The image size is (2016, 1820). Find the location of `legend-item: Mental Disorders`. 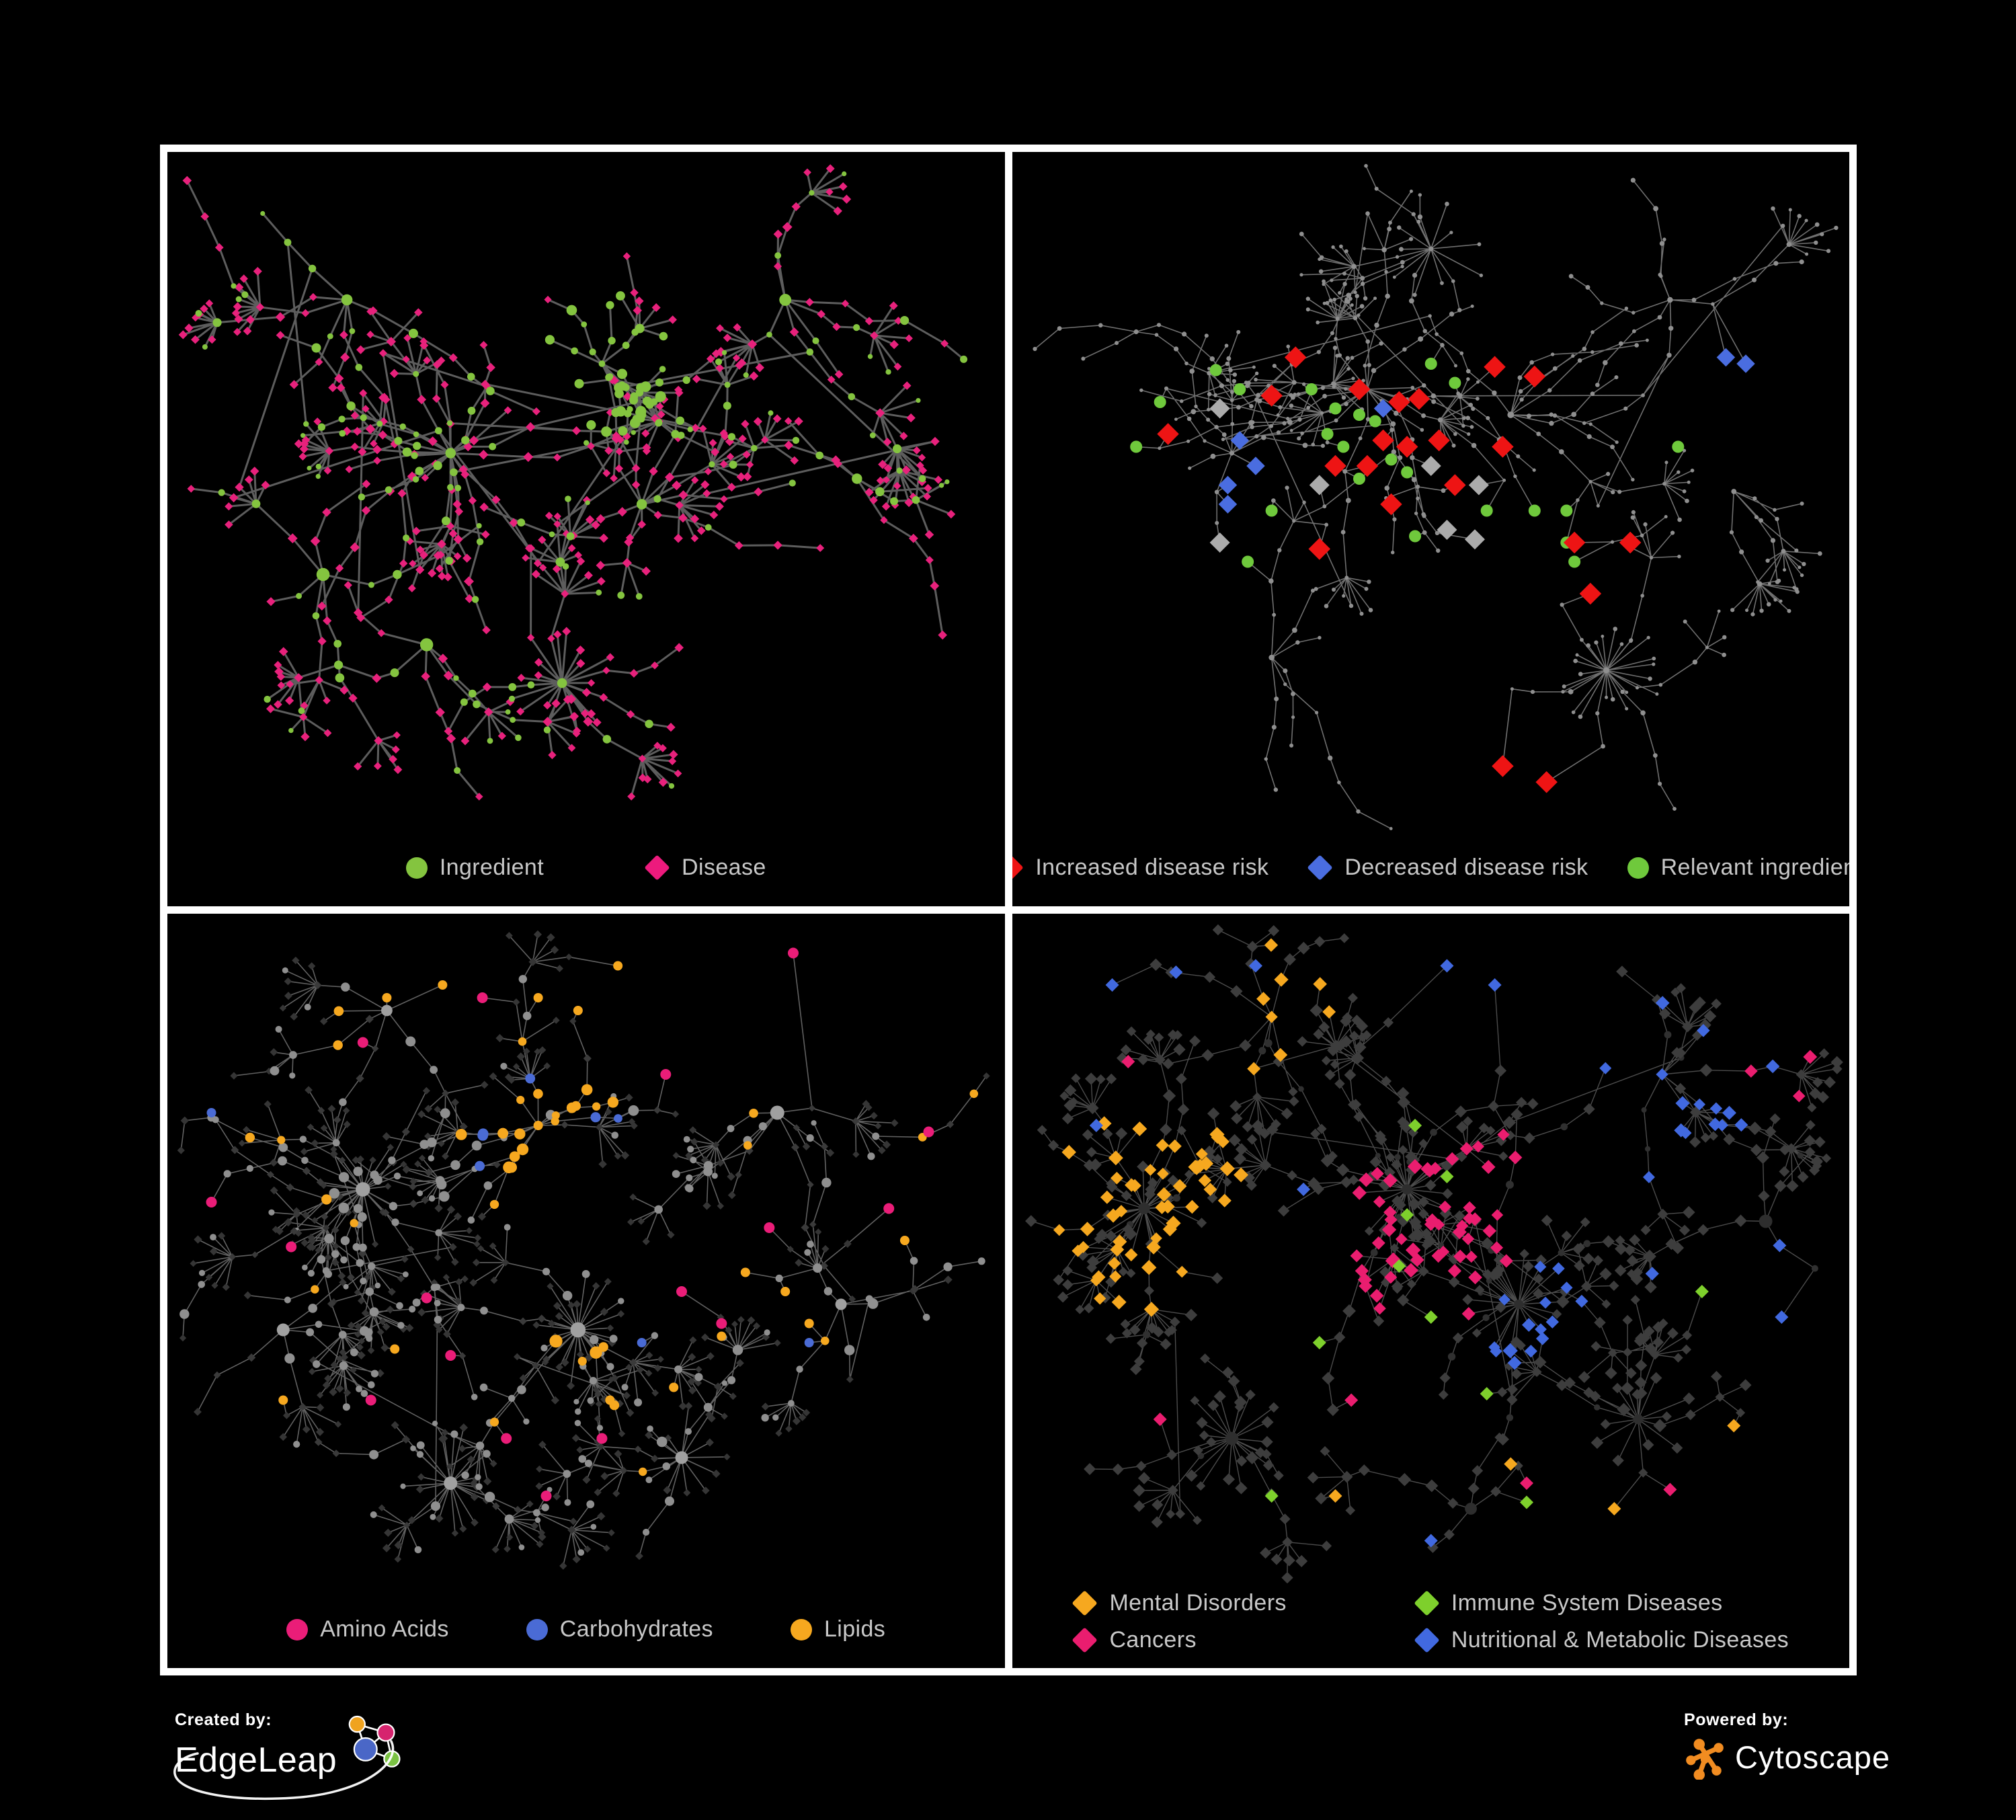

legend-item: Mental Disorders is located at coordinates (1179, 1603).